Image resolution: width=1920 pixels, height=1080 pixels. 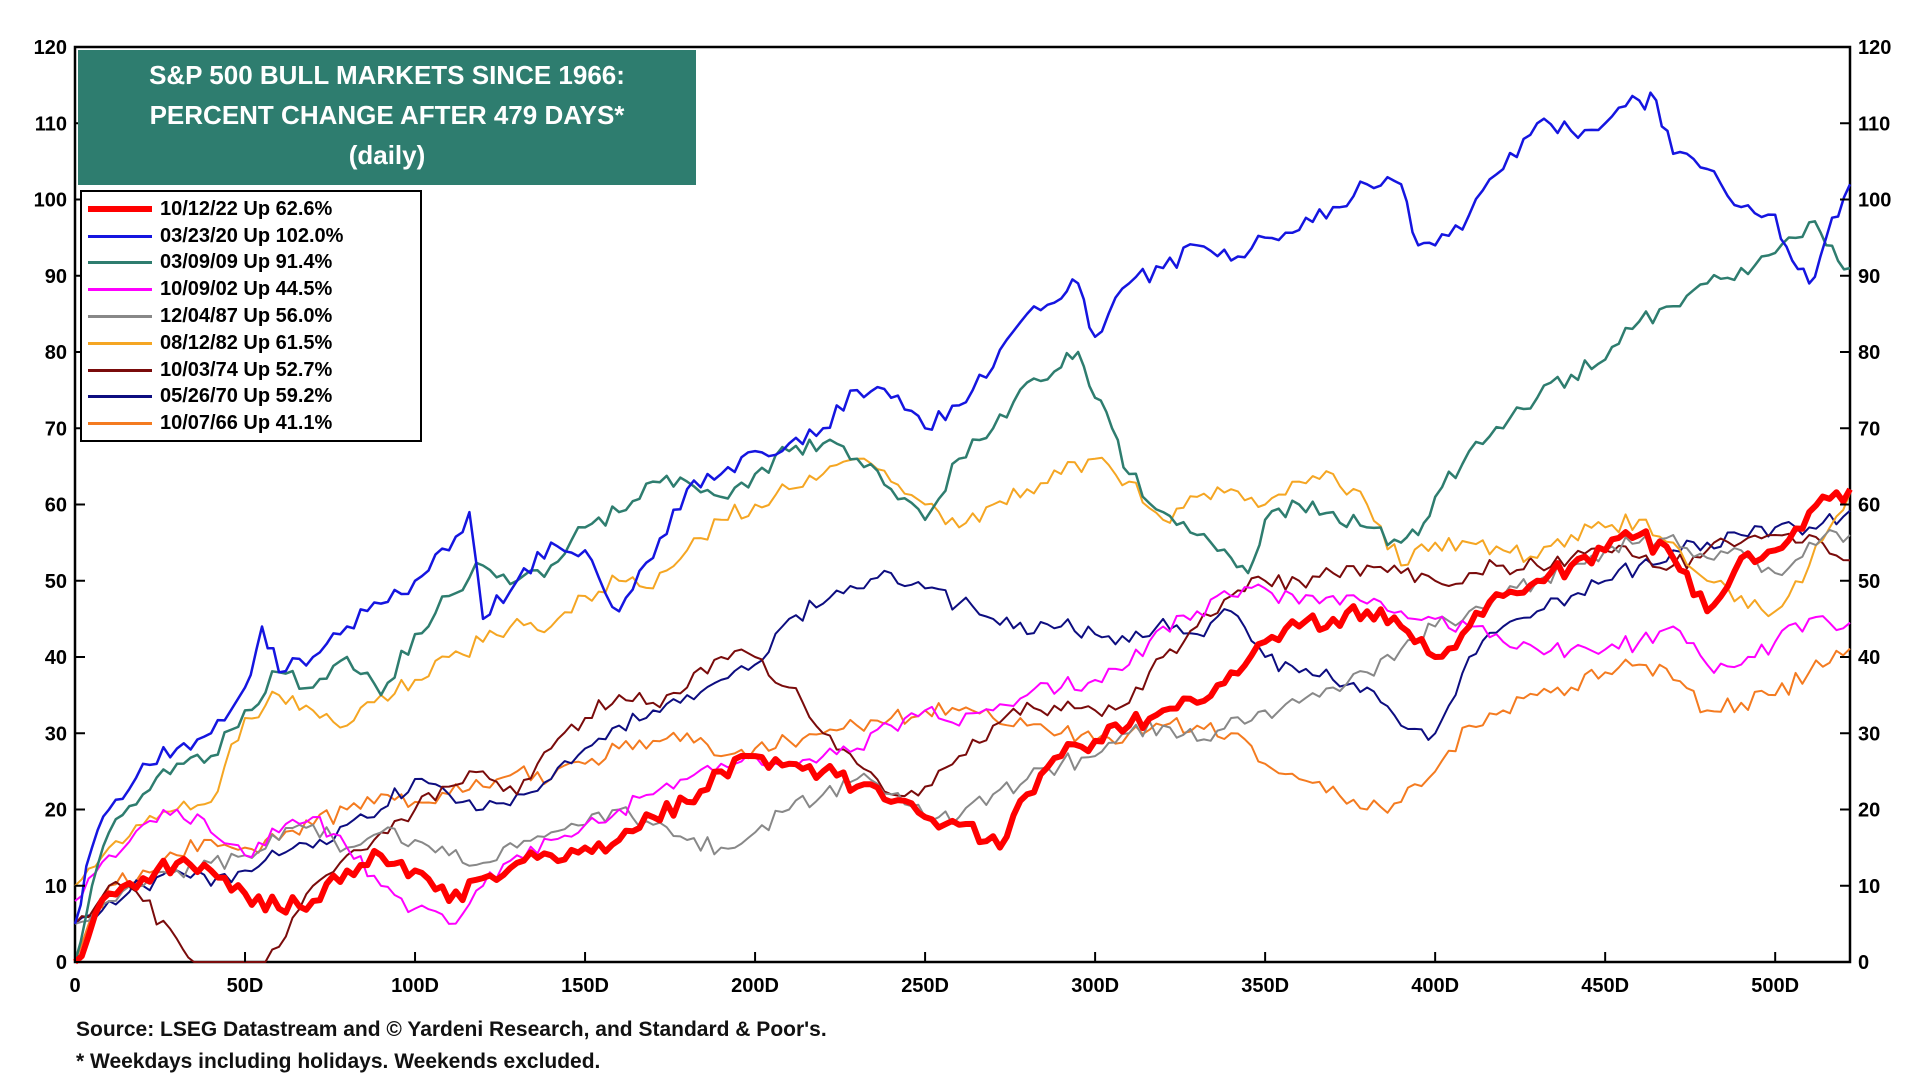 I want to click on x-tick-label: 350D, so click(x=1265, y=986).